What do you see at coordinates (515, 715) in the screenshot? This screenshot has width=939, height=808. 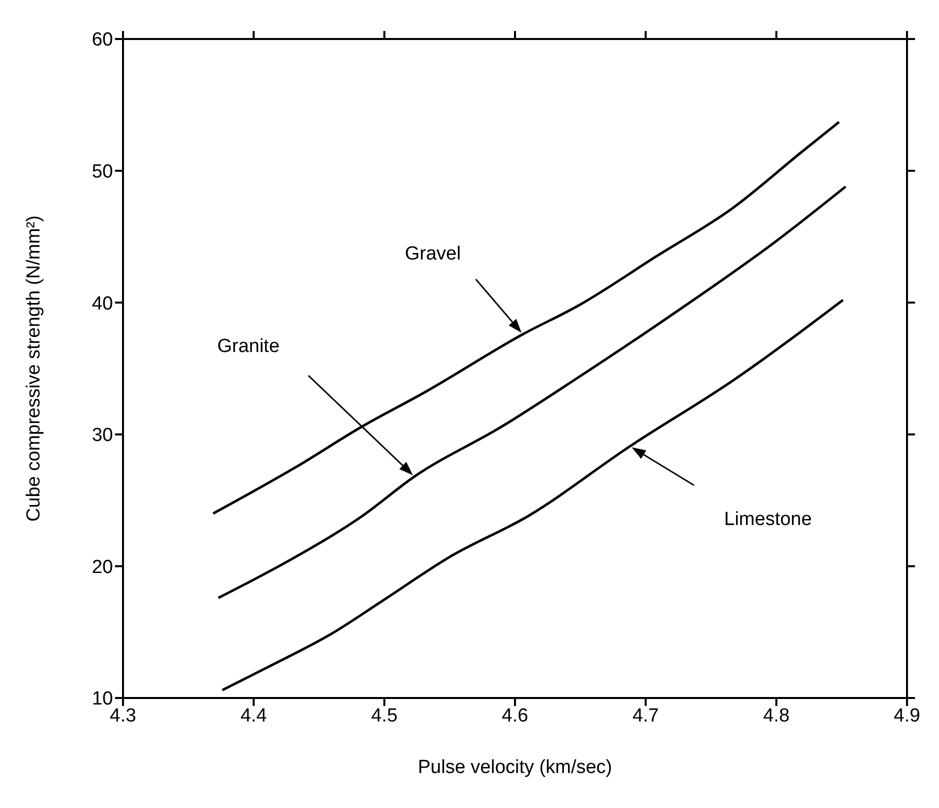 I see `x-tick-label: 4.6` at bounding box center [515, 715].